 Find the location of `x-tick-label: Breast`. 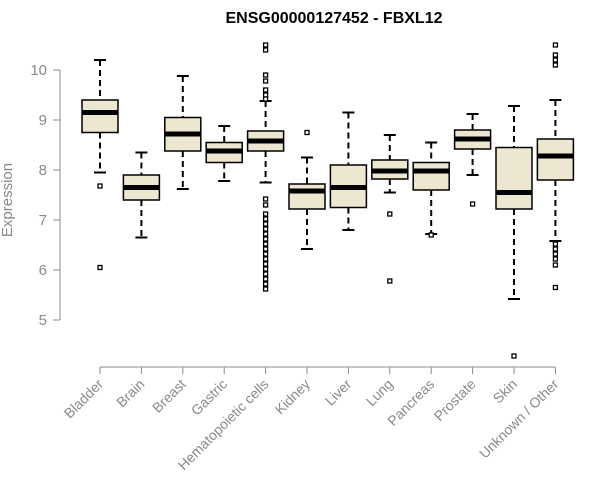

x-tick-label: Breast is located at coordinates (169, 396).